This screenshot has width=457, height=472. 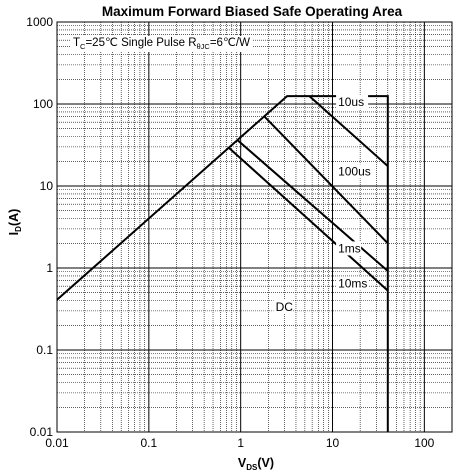 What do you see at coordinates (204, 46) in the screenshot?
I see `note-part-3: θJC` at bounding box center [204, 46].